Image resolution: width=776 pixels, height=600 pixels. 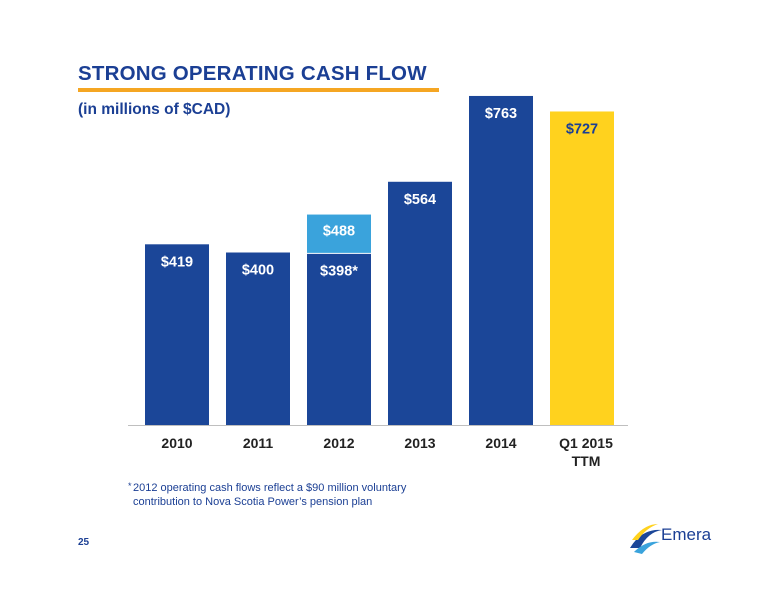 What do you see at coordinates (176, 443) in the screenshot?
I see `tick-label-2010: 2010` at bounding box center [176, 443].